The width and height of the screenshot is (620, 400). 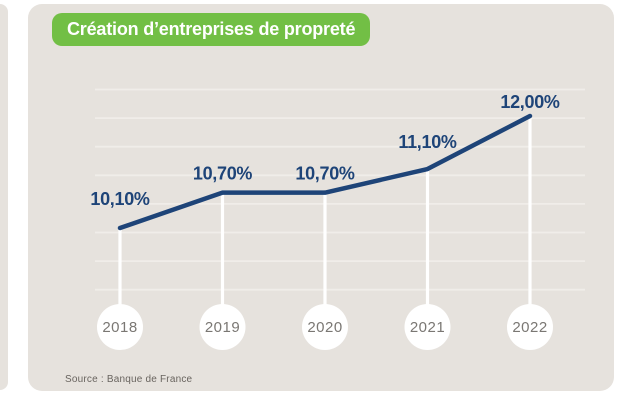 I want to click on year-label: 2022, so click(x=529, y=327).